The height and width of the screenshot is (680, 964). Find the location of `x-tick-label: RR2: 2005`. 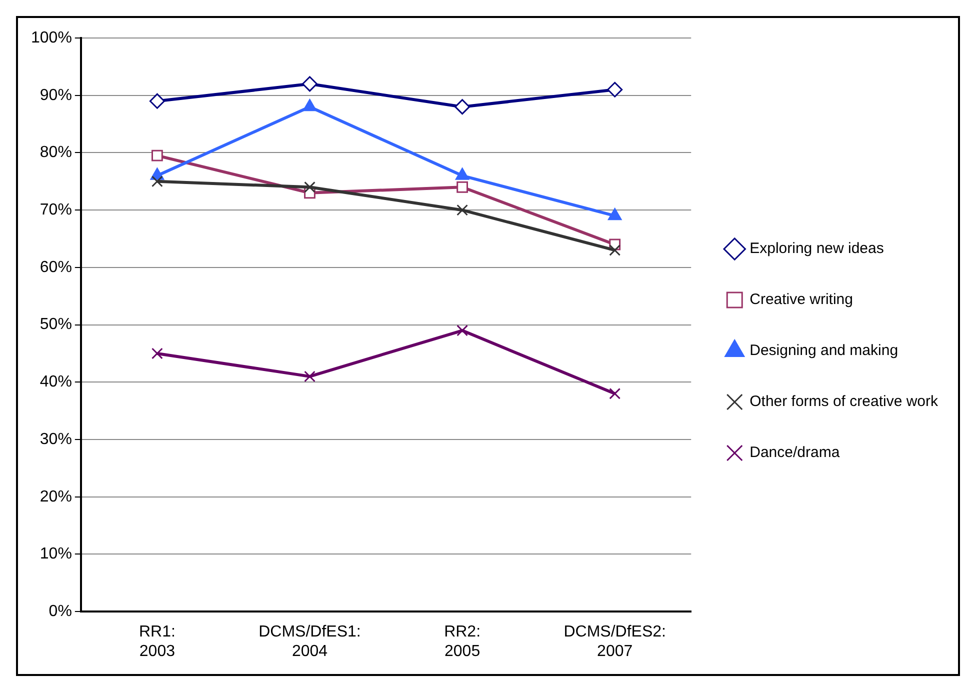

x-tick-label: RR2: 2005 is located at coordinates (462, 642).